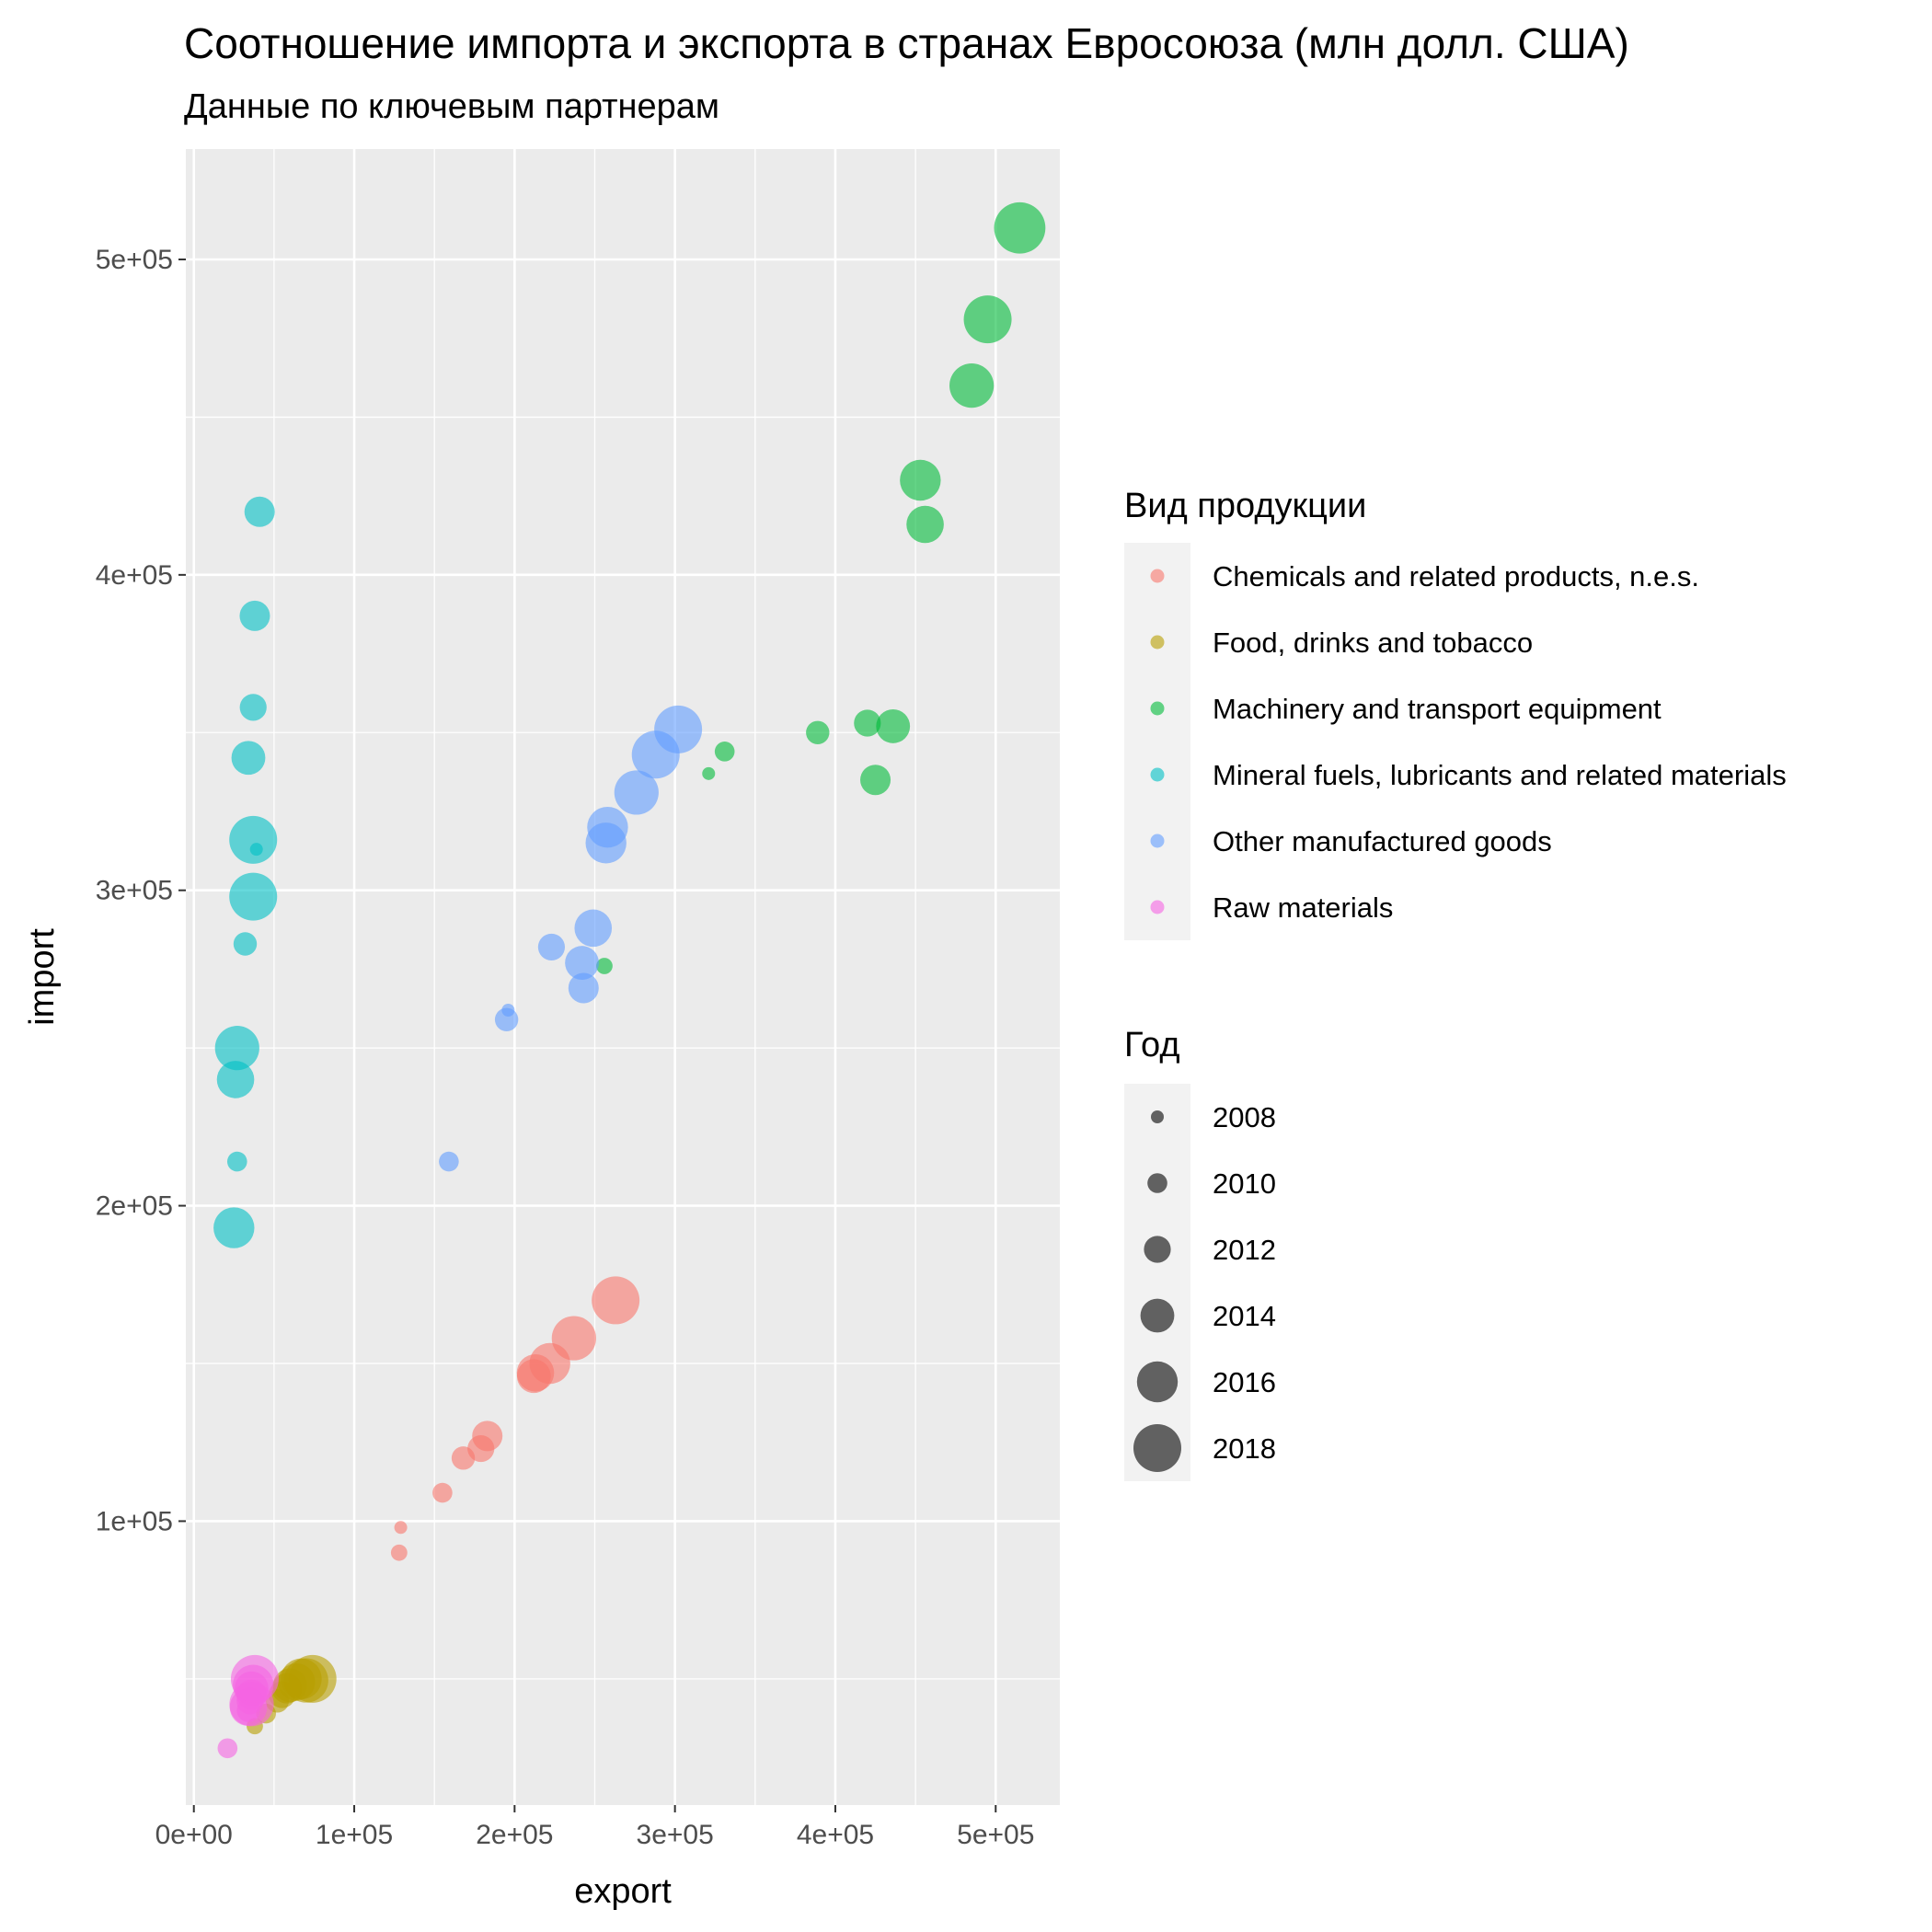 The image size is (1932, 1932). What do you see at coordinates (1373, 643) in the screenshot?
I see `legend-color-label: Food, drinks and tobacco` at bounding box center [1373, 643].